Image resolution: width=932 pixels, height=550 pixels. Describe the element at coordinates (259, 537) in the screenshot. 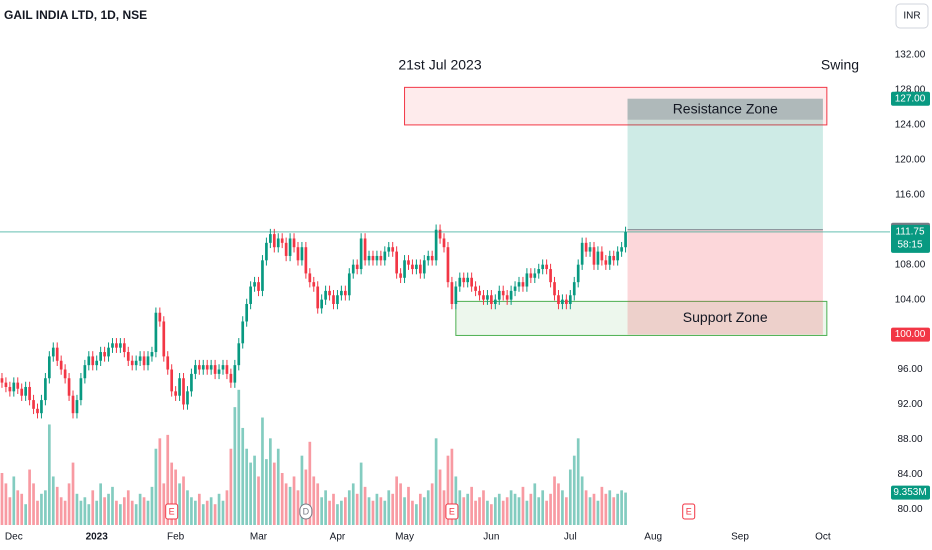

I see `x-tick-label: Mar` at that location.